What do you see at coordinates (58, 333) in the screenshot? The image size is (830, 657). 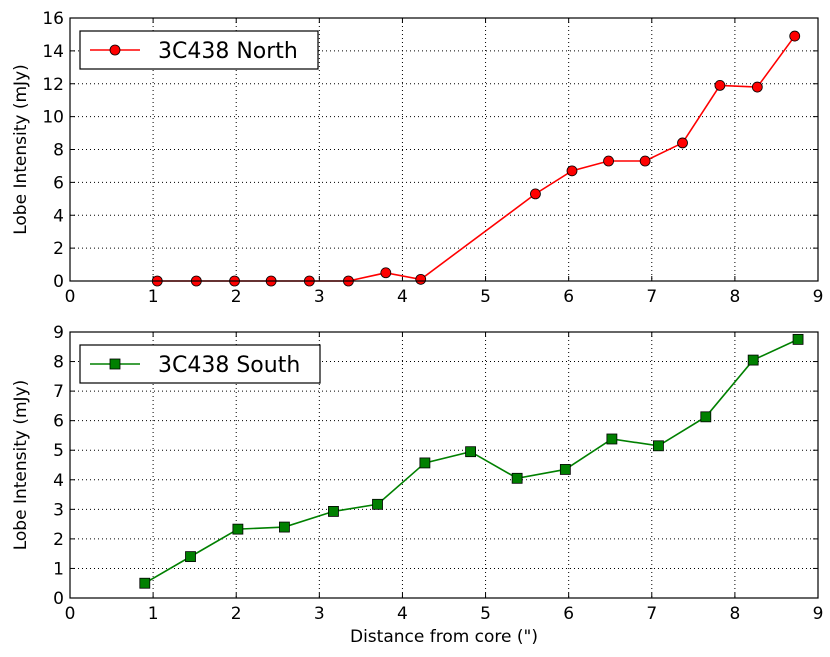 I see `y-tick-label: 9` at bounding box center [58, 333].